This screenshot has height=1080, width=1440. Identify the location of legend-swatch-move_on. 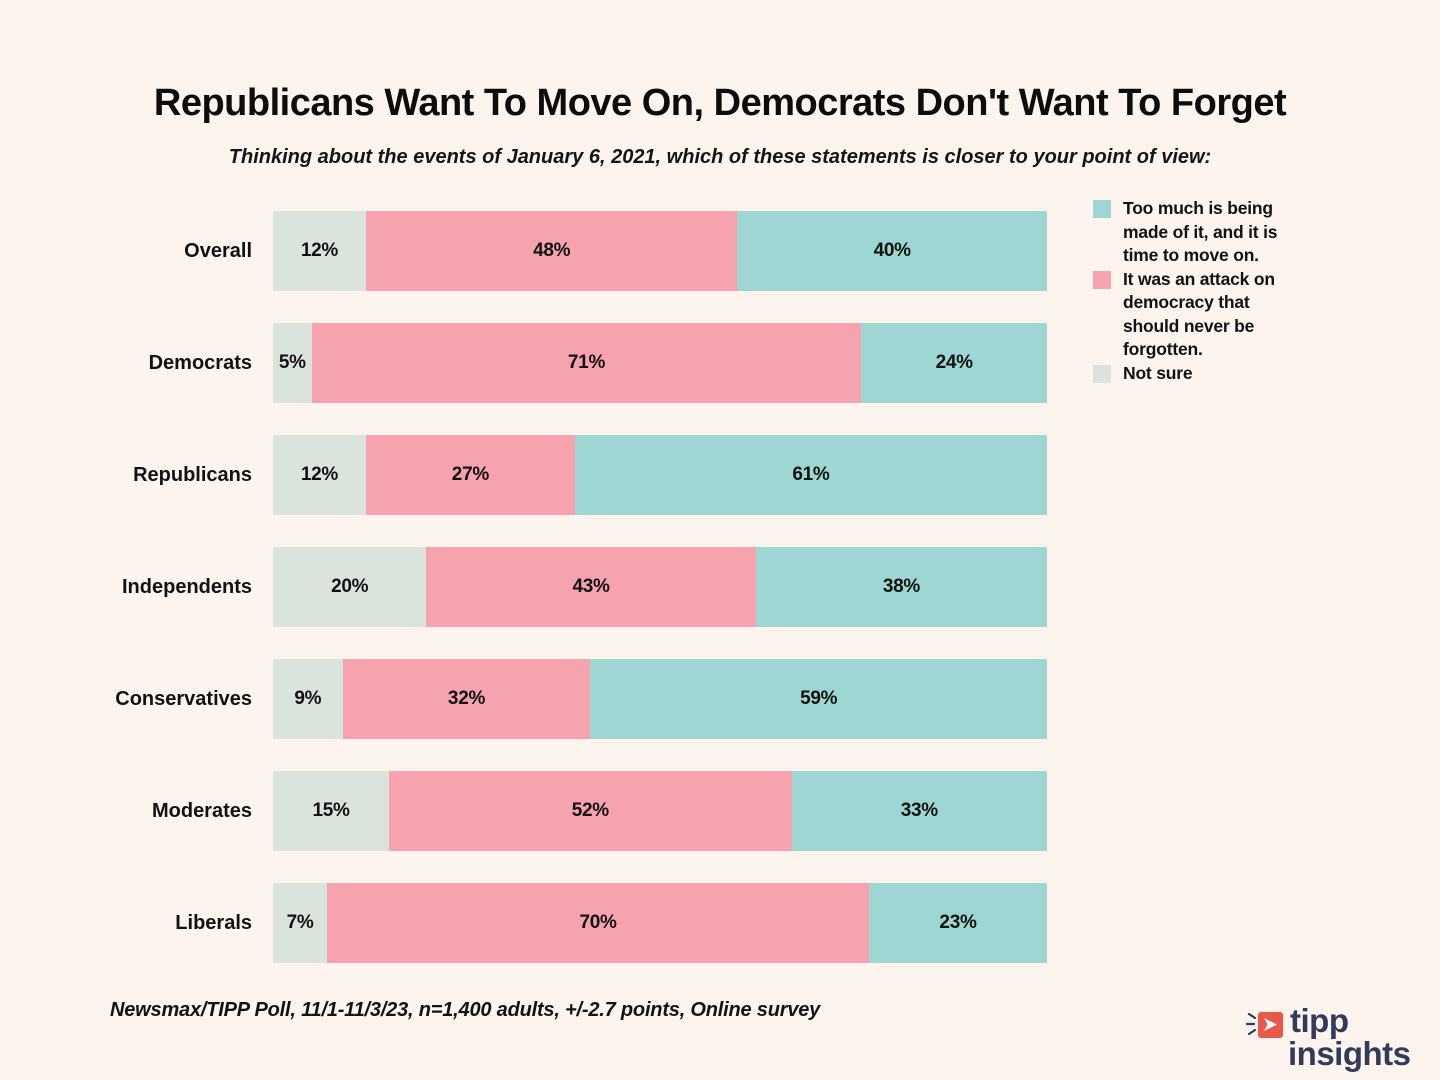
(1102, 209).